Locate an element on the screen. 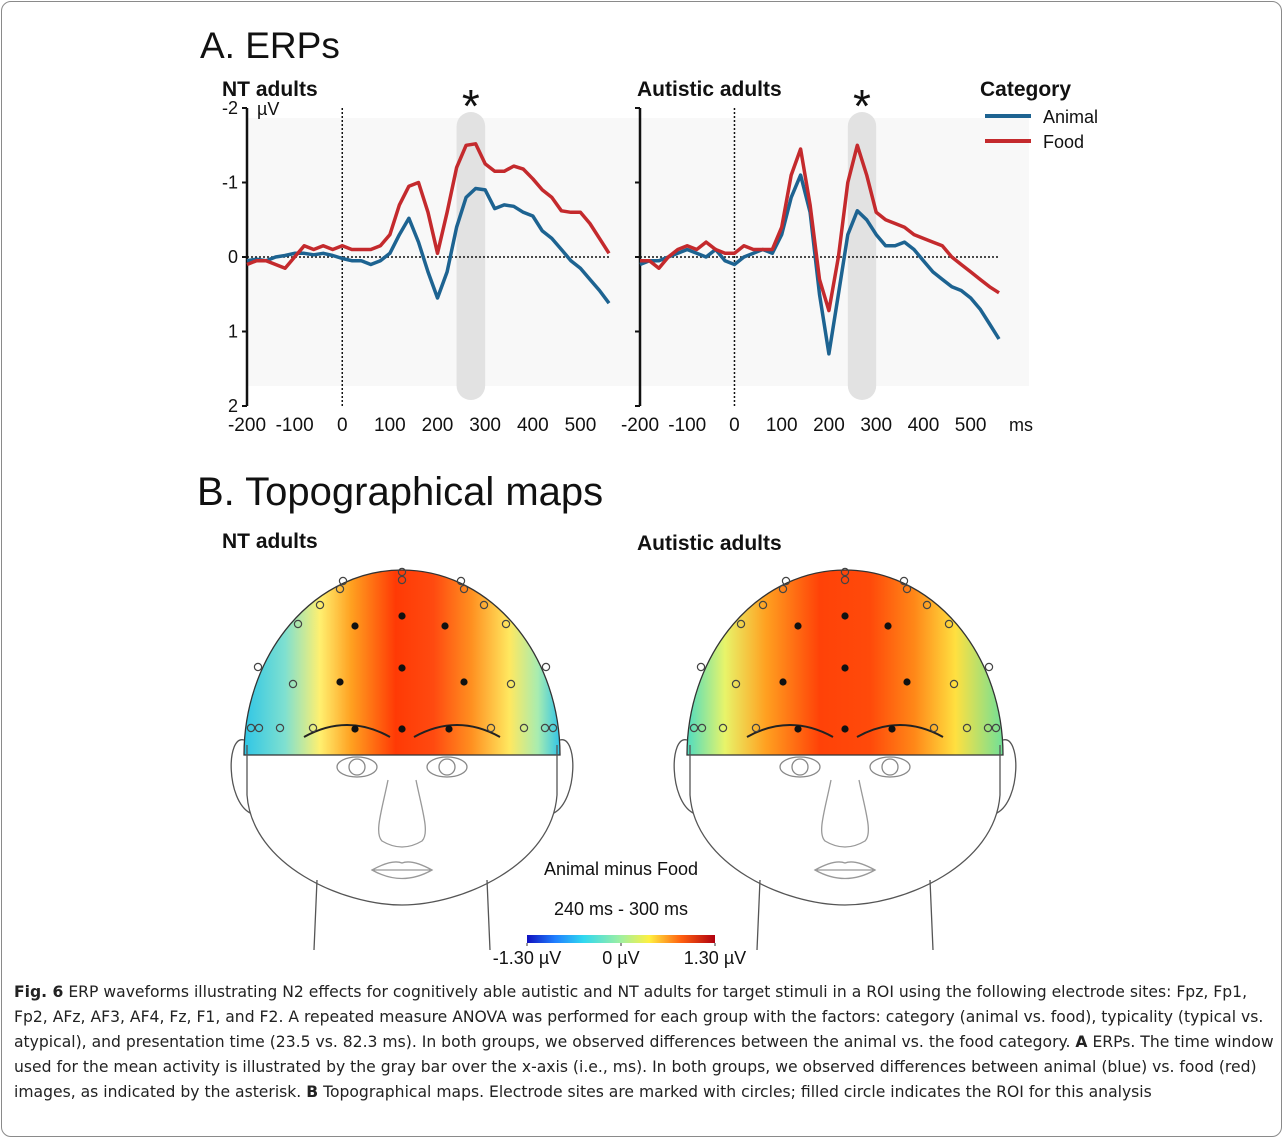 The width and height of the screenshot is (1287, 1140). y-tick-label: 1 is located at coordinates (233, 332).